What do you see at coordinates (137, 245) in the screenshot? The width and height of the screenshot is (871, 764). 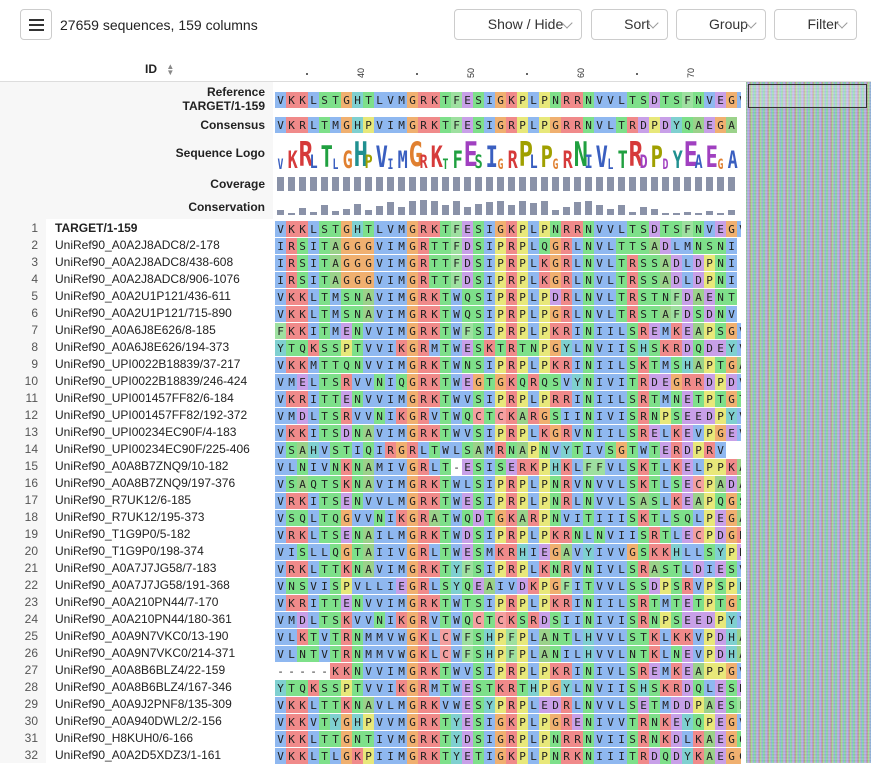 I see `sequence-id: UniRef90_A0A2J8ADC8/2-178` at bounding box center [137, 245].